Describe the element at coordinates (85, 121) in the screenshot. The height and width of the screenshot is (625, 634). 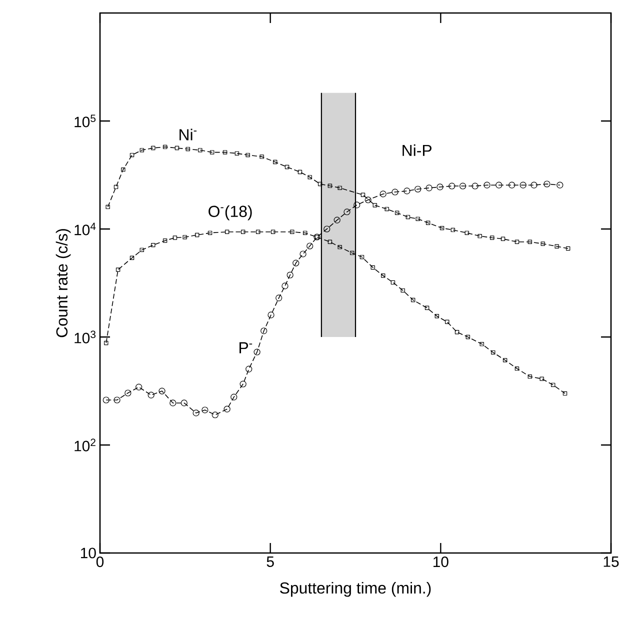
I see `y-tick-label: 10$^{5}$` at that location.